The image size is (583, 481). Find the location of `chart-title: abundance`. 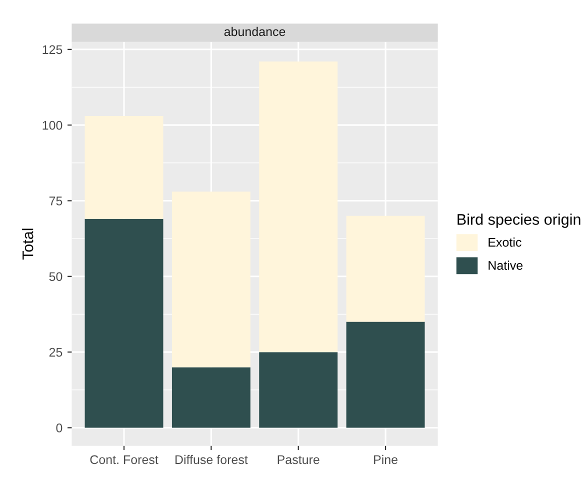

chart-title: abundance is located at coordinates (255, 31).